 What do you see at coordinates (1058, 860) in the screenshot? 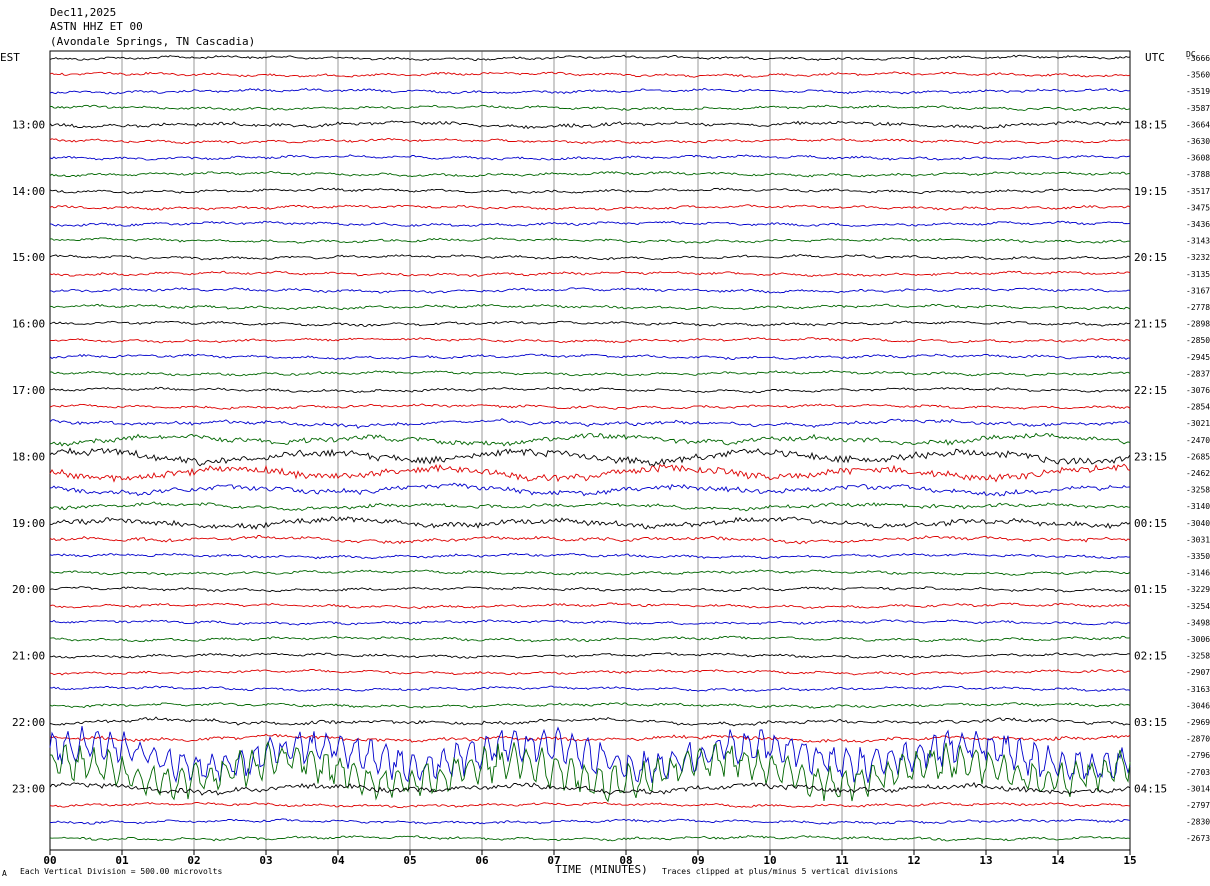
I see `x-tick-label: 14` at bounding box center [1058, 860].